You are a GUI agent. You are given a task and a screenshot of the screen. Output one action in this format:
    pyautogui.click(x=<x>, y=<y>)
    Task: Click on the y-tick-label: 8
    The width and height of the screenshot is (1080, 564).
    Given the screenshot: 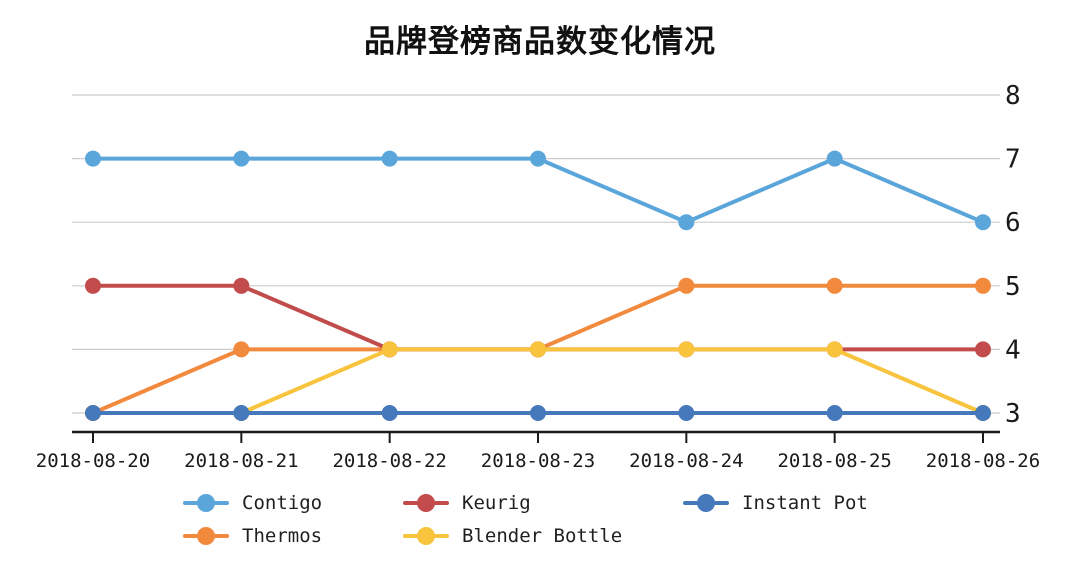 What is the action you would take?
    pyautogui.click(x=1013, y=96)
    